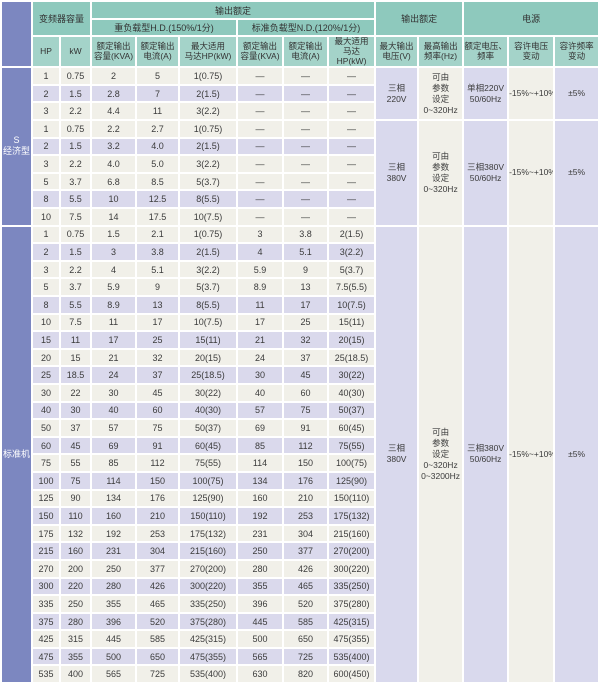 This screenshot has width=600, height=684. I want to click on cell: 9, so click(306, 269).